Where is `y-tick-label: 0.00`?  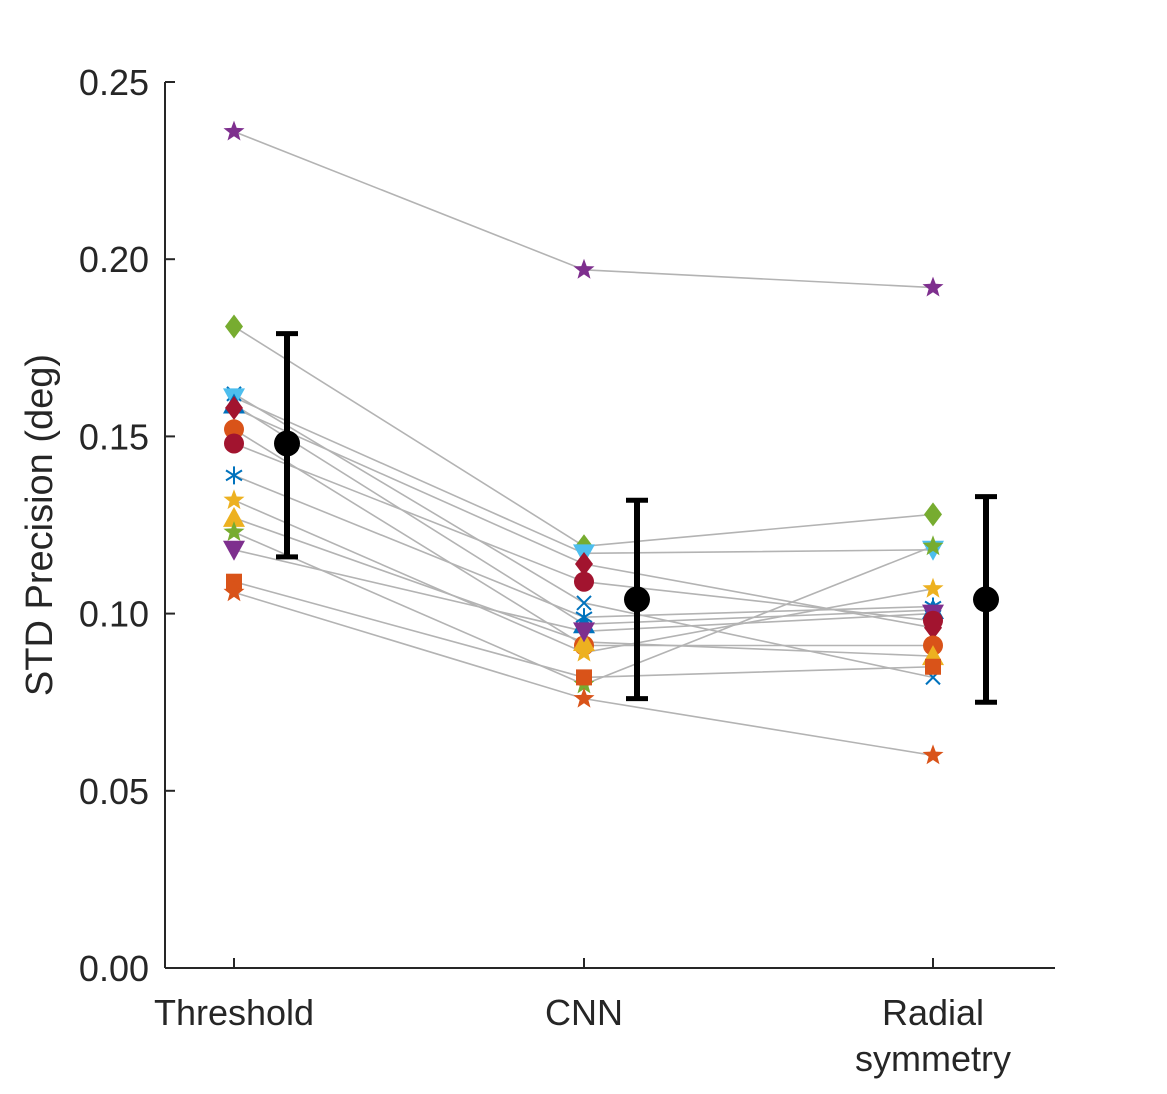 y-tick-label: 0.00 is located at coordinates (114, 968).